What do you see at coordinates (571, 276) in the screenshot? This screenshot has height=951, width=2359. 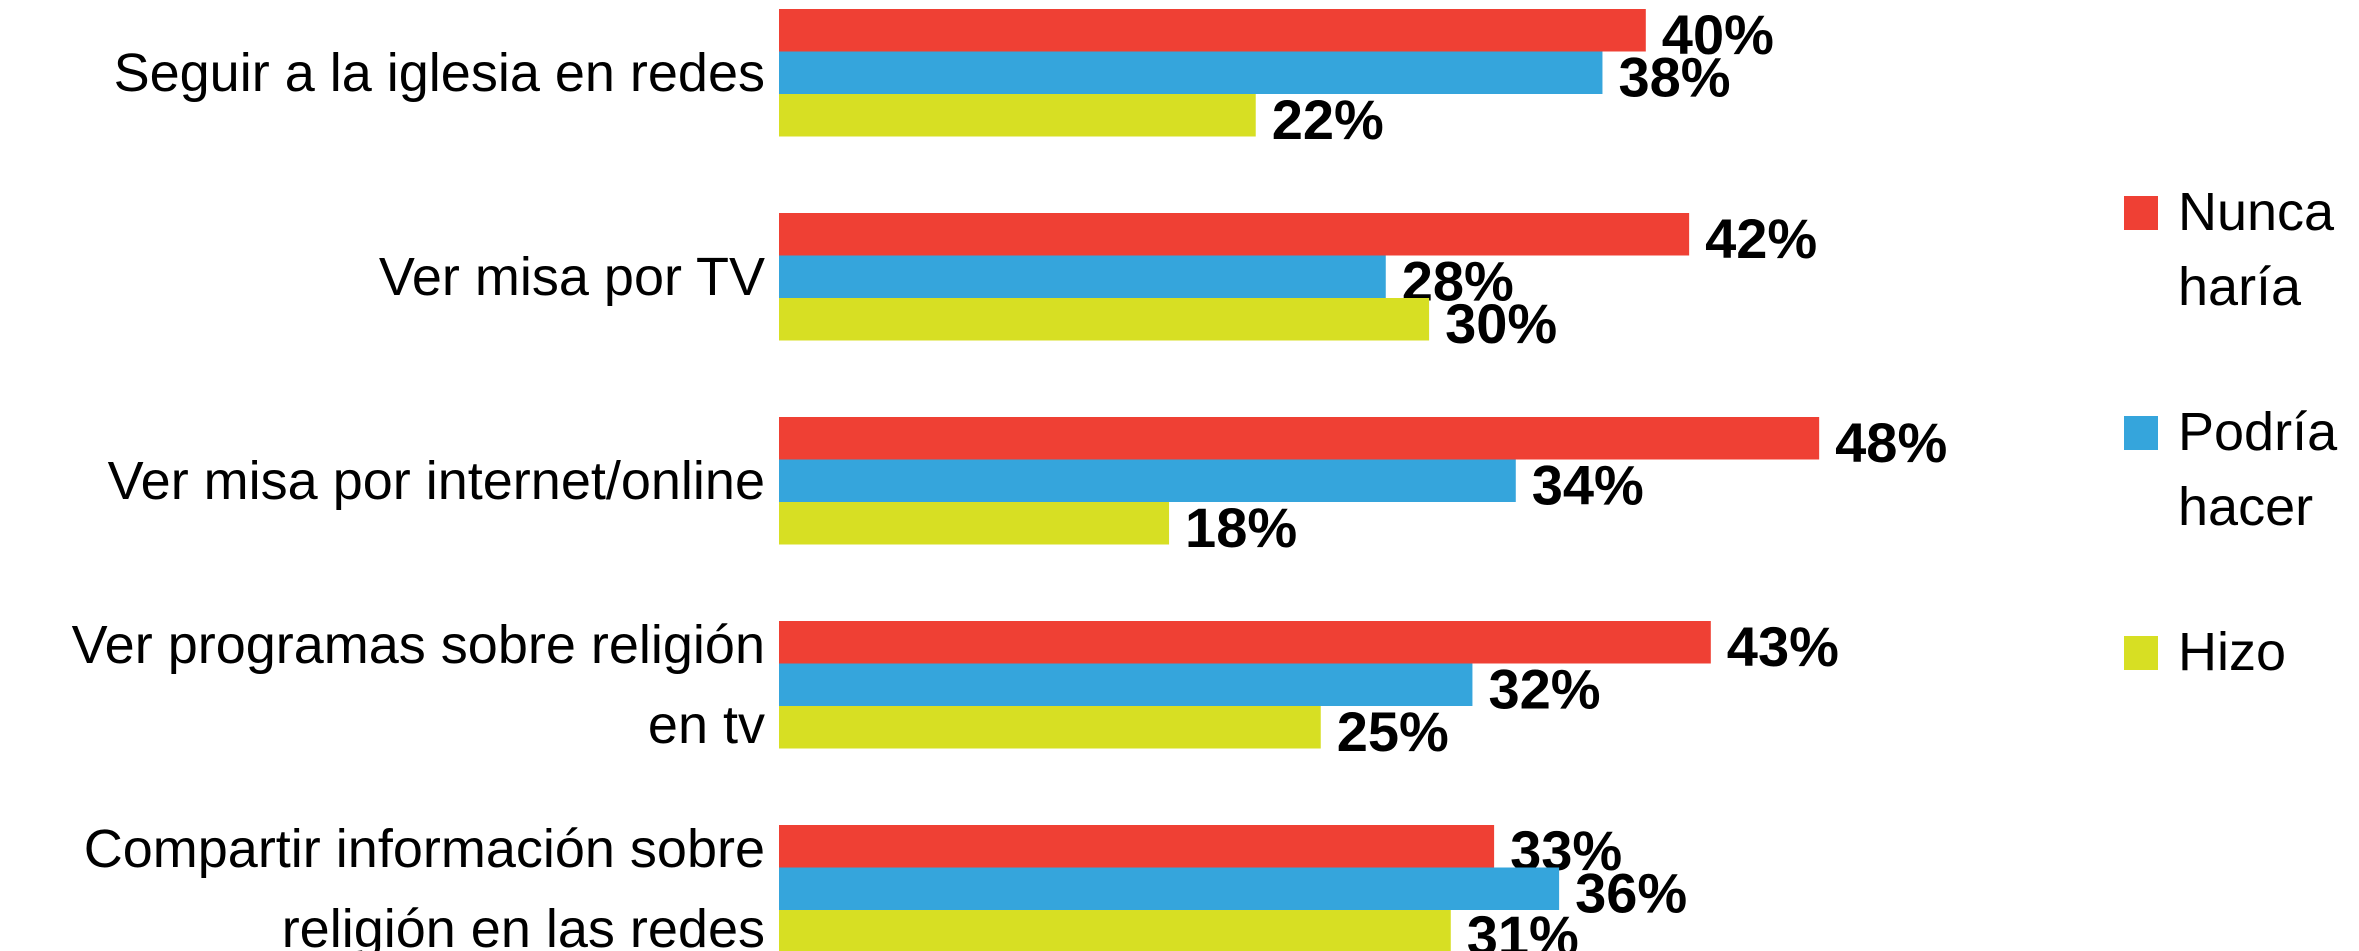 I see `category-label: Ver misa por TV` at bounding box center [571, 276].